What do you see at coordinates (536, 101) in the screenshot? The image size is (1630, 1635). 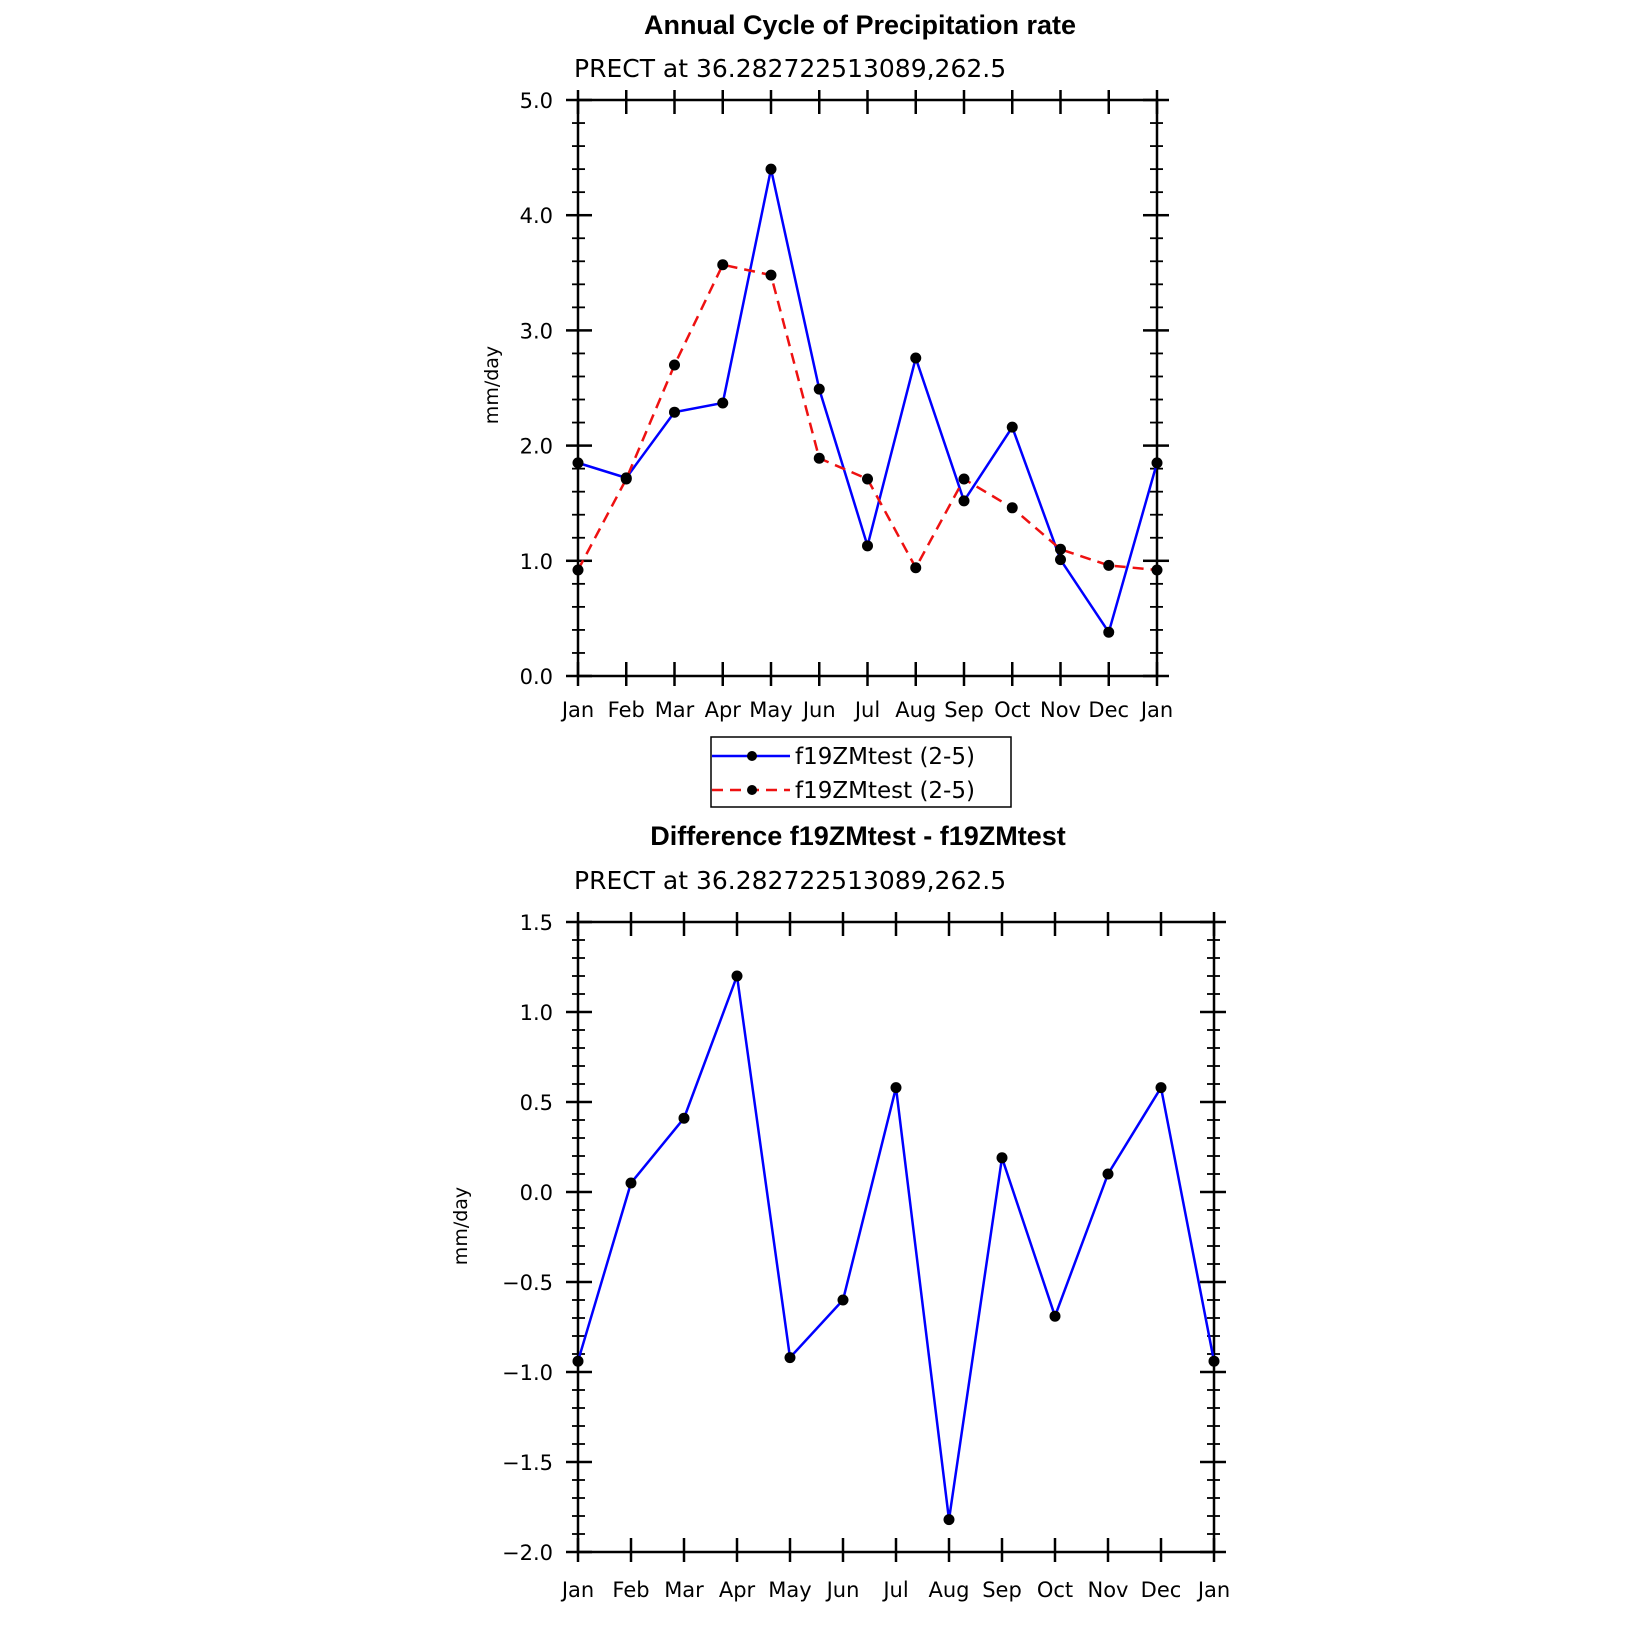 I see `y-tick-label: 5.0` at bounding box center [536, 101].